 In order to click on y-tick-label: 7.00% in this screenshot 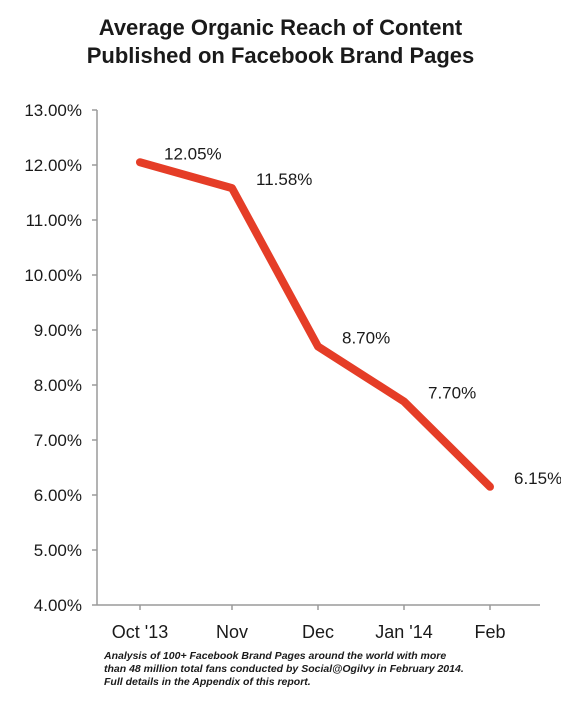, I will do `click(58, 440)`.